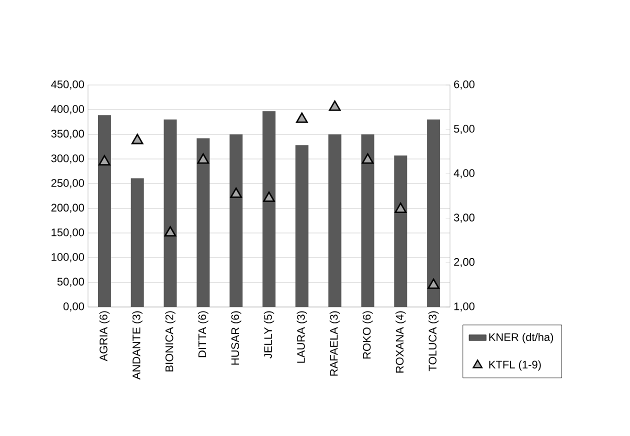 This screenshot has height=436, width=630. Describe the element at coordinates (335, 343) in the screenshot. I see `x-tick-label: RAFAELA (3)` at that location.